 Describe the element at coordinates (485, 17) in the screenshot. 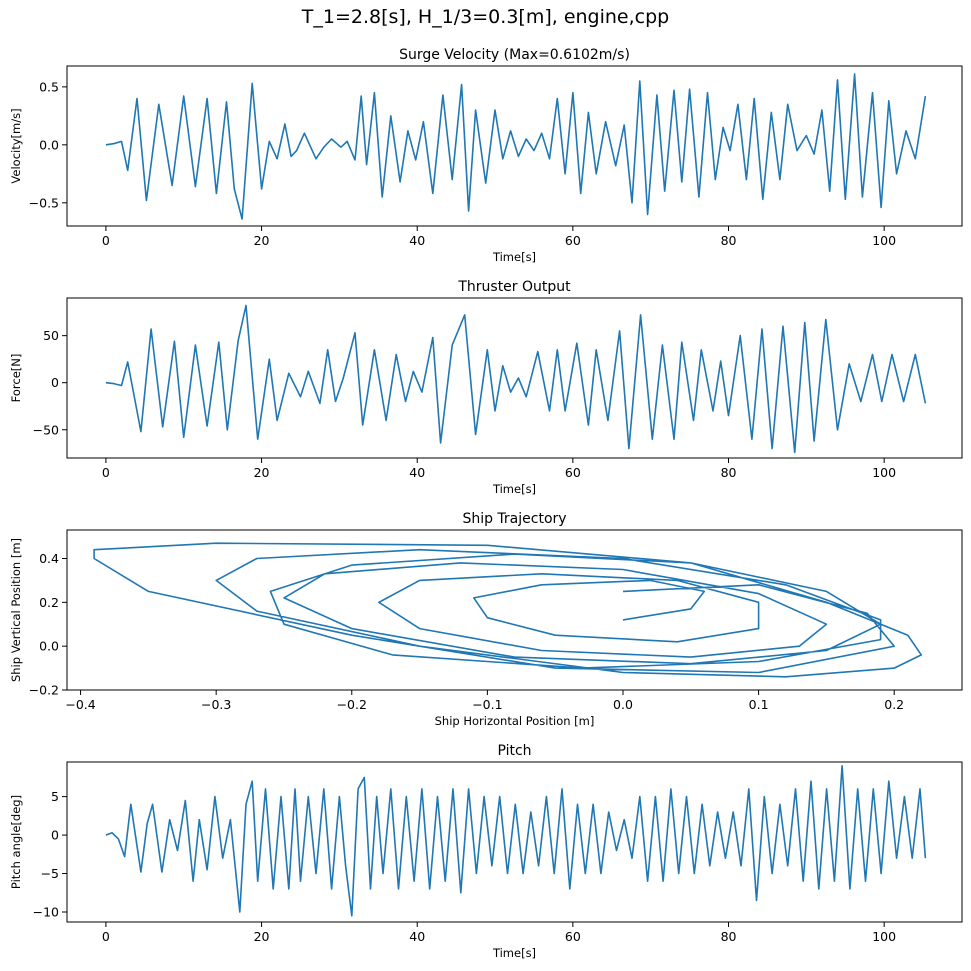

I see `figure-title: T_1=2.8[s], H_1/3=0.3[m], engine,cpp` at that location.